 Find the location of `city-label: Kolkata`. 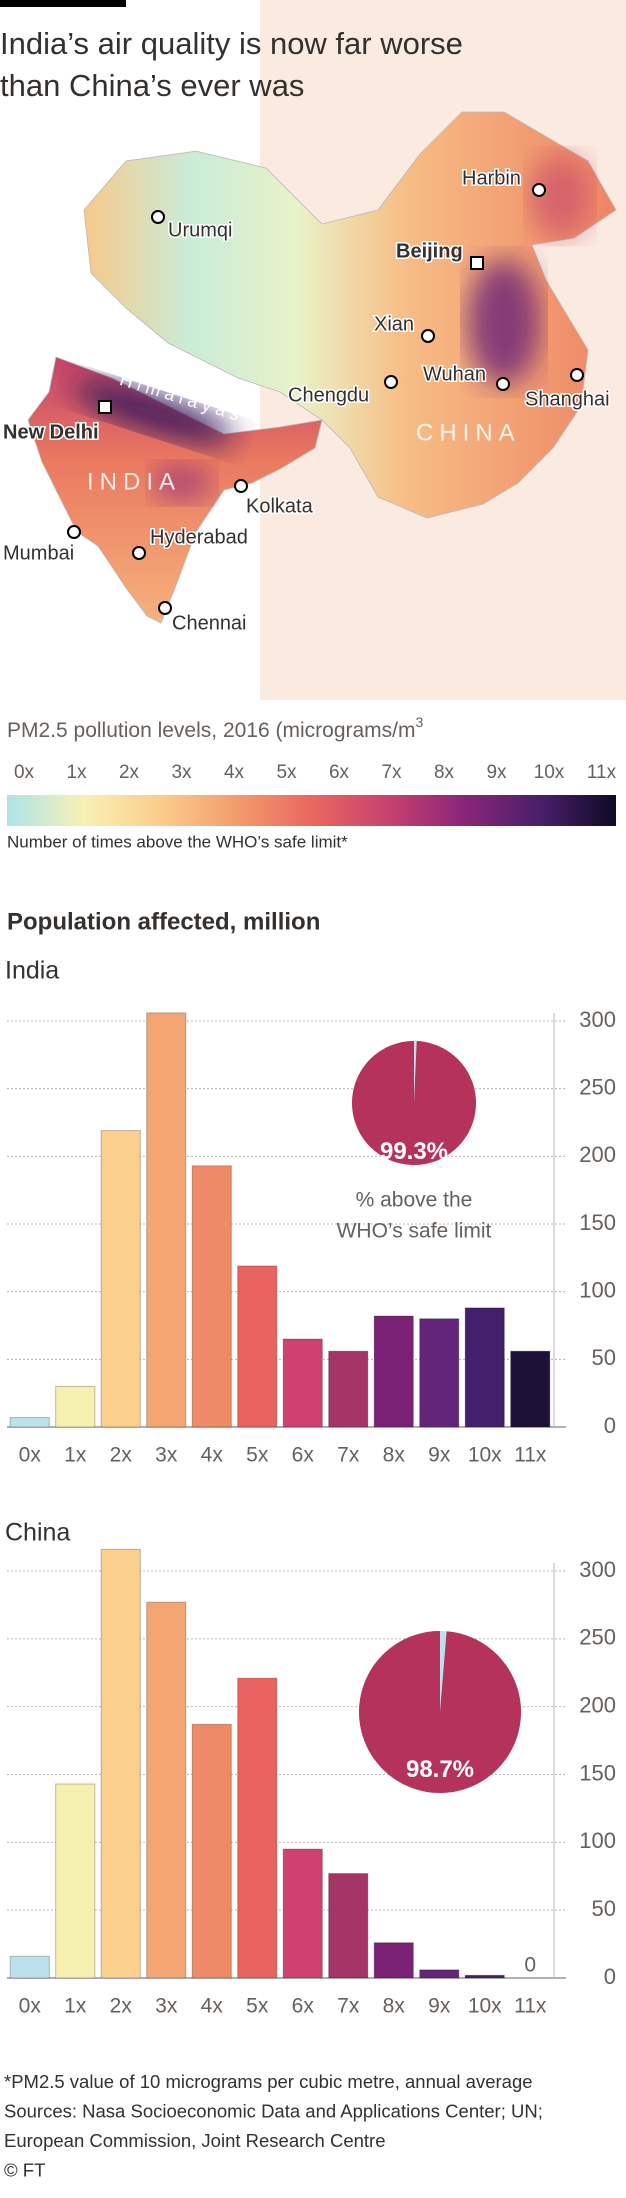

city-label: Kolkata is located at coordinates (280, 506).